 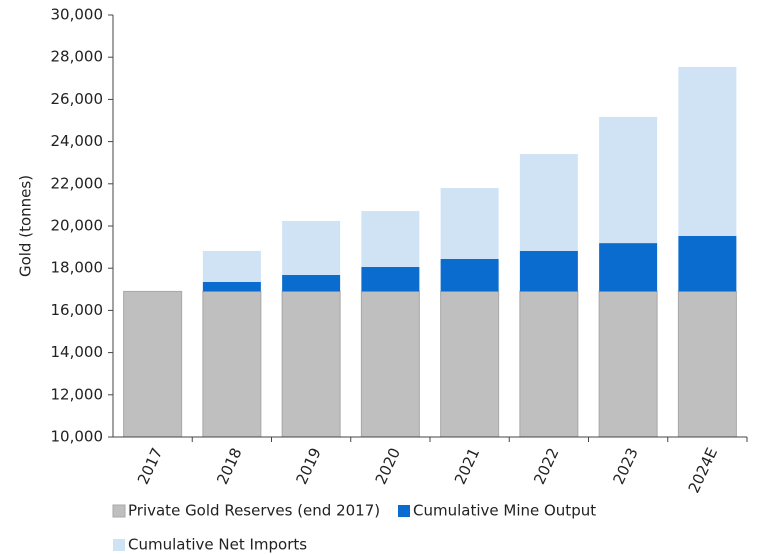 What do you see at coordinates (77, 226) in the screenshot?
I see `y-tick-label: 20,000` at bounding box center [77, 226].